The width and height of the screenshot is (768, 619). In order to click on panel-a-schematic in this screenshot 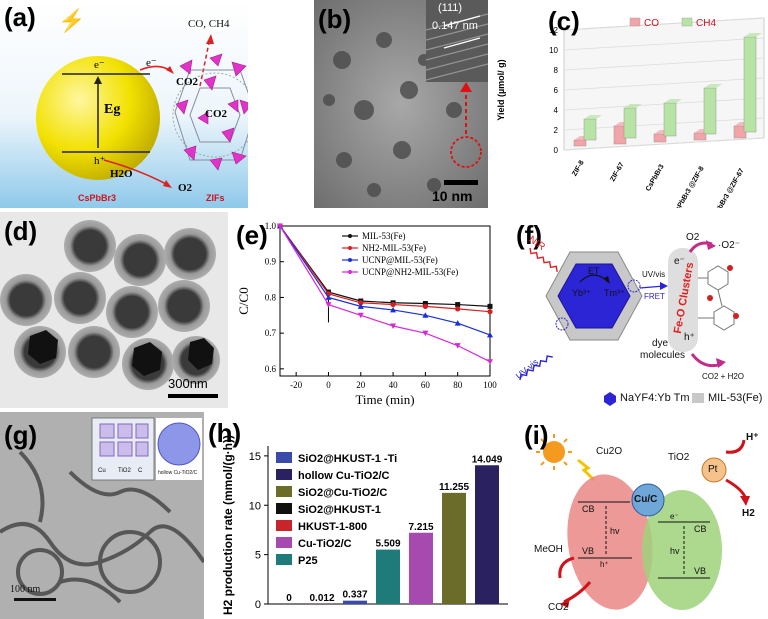, I will do `click(124, 104)`.